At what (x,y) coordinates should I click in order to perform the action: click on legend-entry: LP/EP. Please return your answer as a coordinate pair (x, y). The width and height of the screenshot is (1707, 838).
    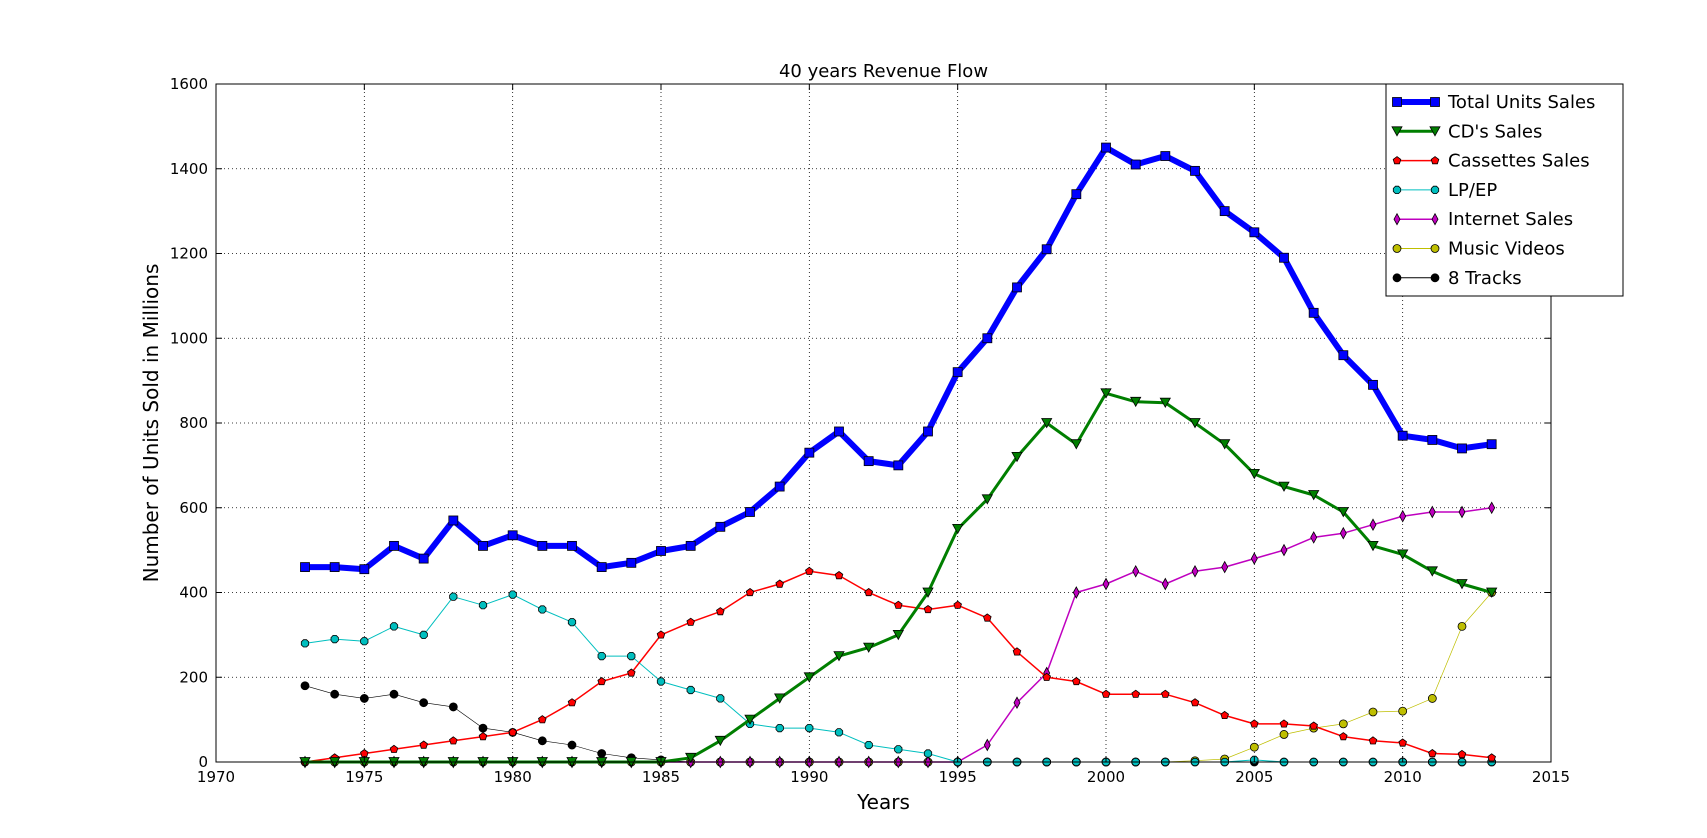
    Looking at the image, I should click on (1444, 190).